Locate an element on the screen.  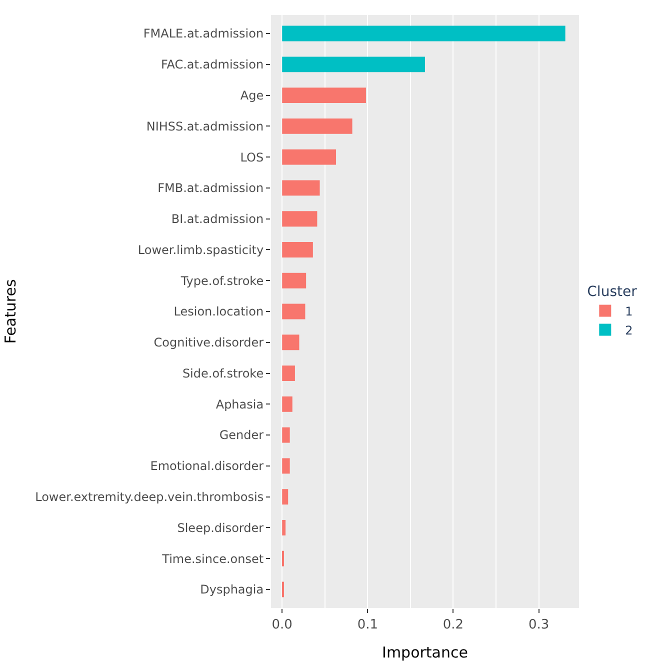
y-tick-label: Type.of.stroke is located at coordinates (222, 281).